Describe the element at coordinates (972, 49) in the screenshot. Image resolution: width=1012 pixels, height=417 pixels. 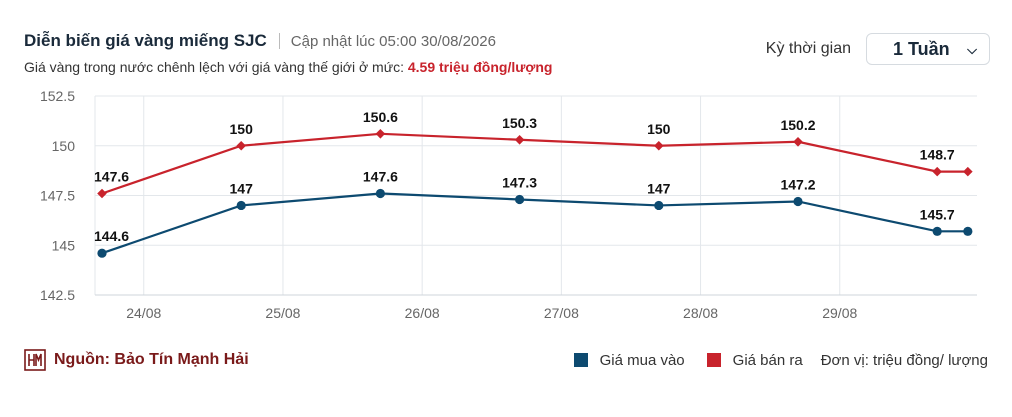
I see `chevron-down-icon: ⌵` at that location.